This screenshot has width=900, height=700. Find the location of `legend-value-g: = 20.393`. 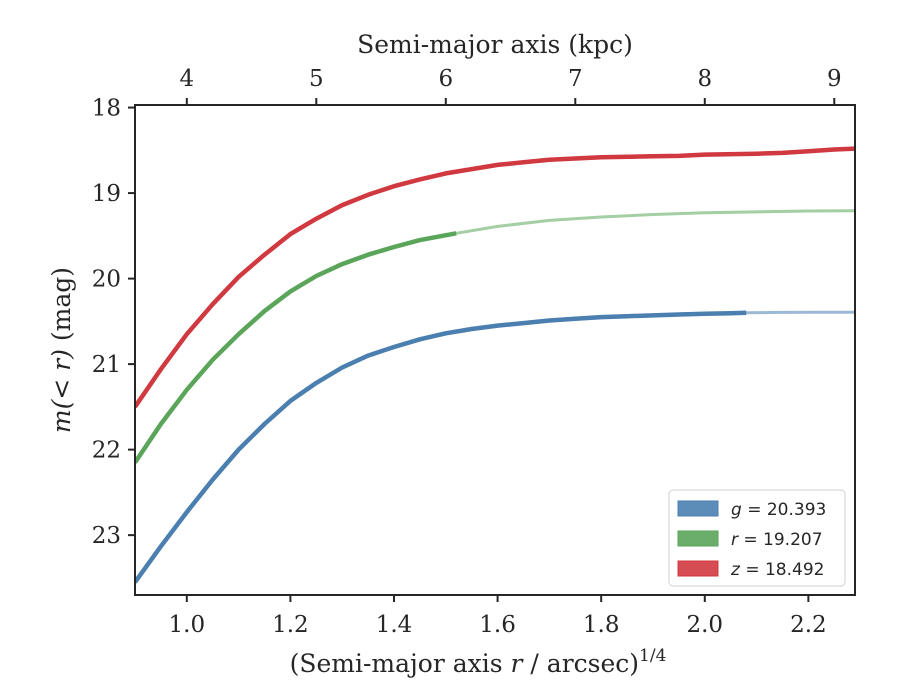

legend-value-g: = 20.393 is located at coordinates (784, 510).